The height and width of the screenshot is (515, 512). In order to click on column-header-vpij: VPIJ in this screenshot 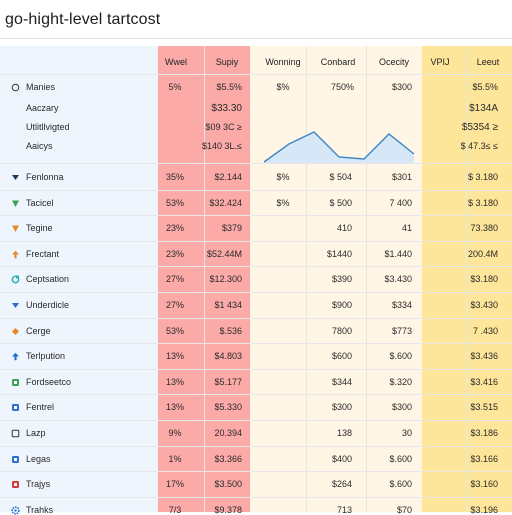, I will do `click(440, 62)`.